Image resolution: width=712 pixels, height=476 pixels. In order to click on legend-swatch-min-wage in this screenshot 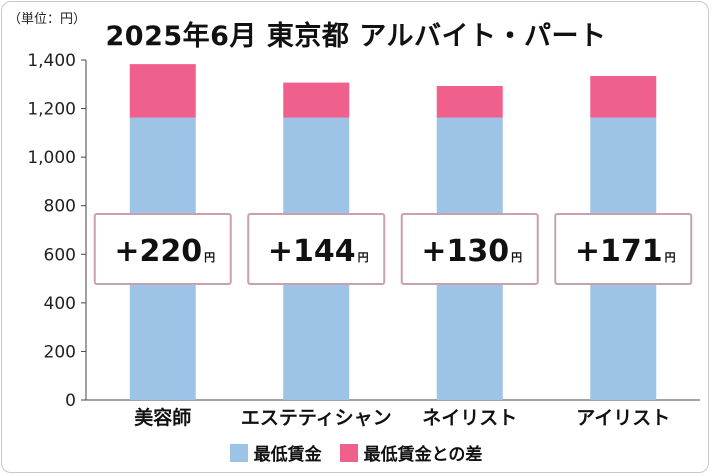, I will do `click(238, 452)`.